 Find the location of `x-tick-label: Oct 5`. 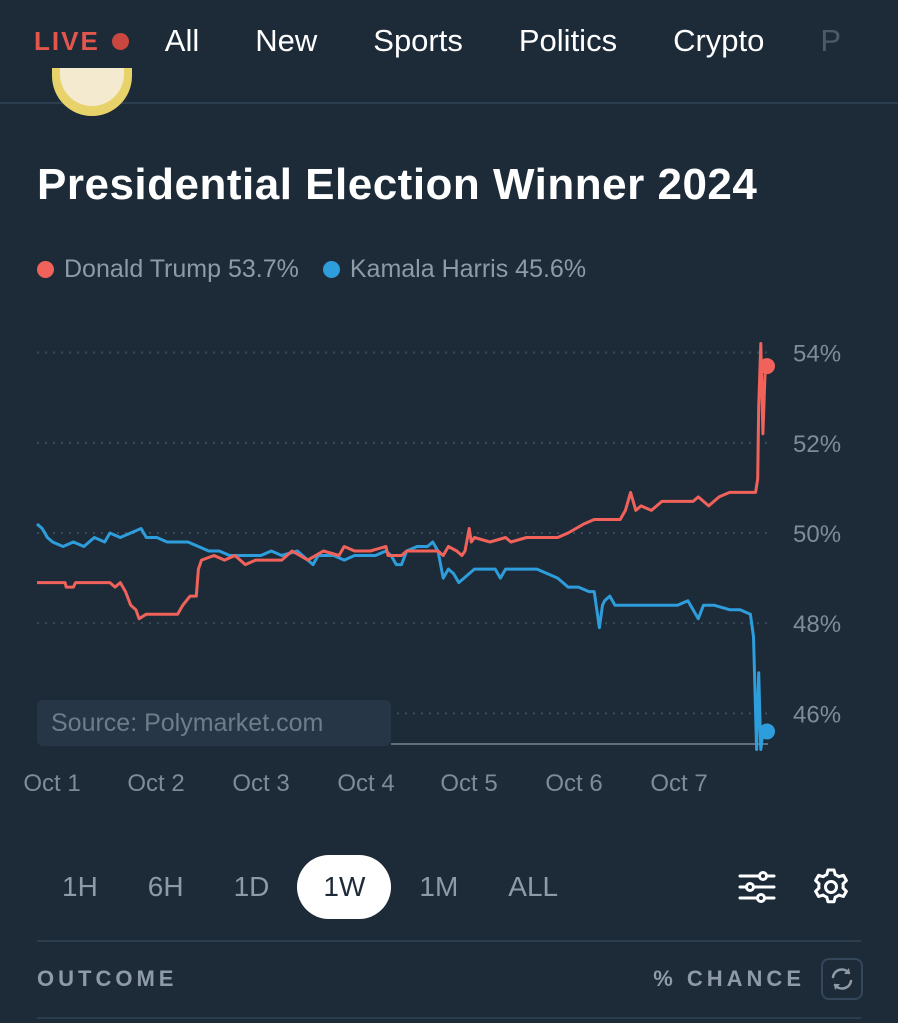

x-tick-label: Oct 5 is located at coordinates (469, 783).